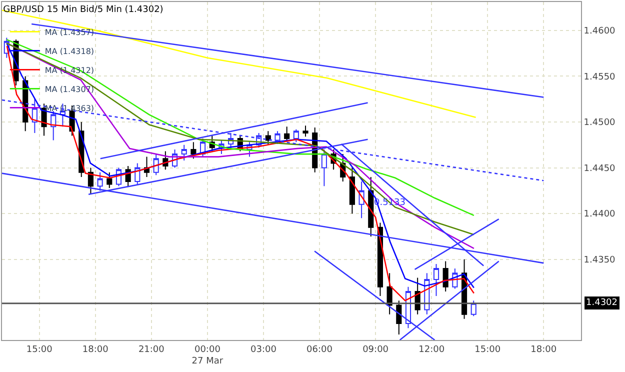 The image size is (625, 372). I want to click on chart-title: GBP/USD 15 Min Bid/5 Min (1.4302), so click(83, 9).